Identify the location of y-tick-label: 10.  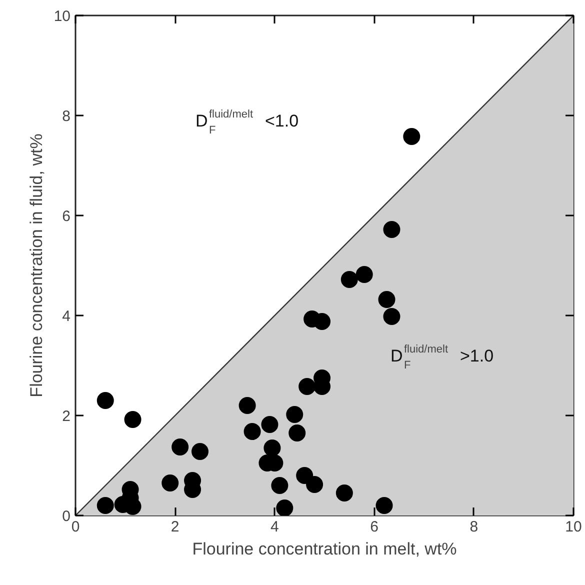
(62, 16).